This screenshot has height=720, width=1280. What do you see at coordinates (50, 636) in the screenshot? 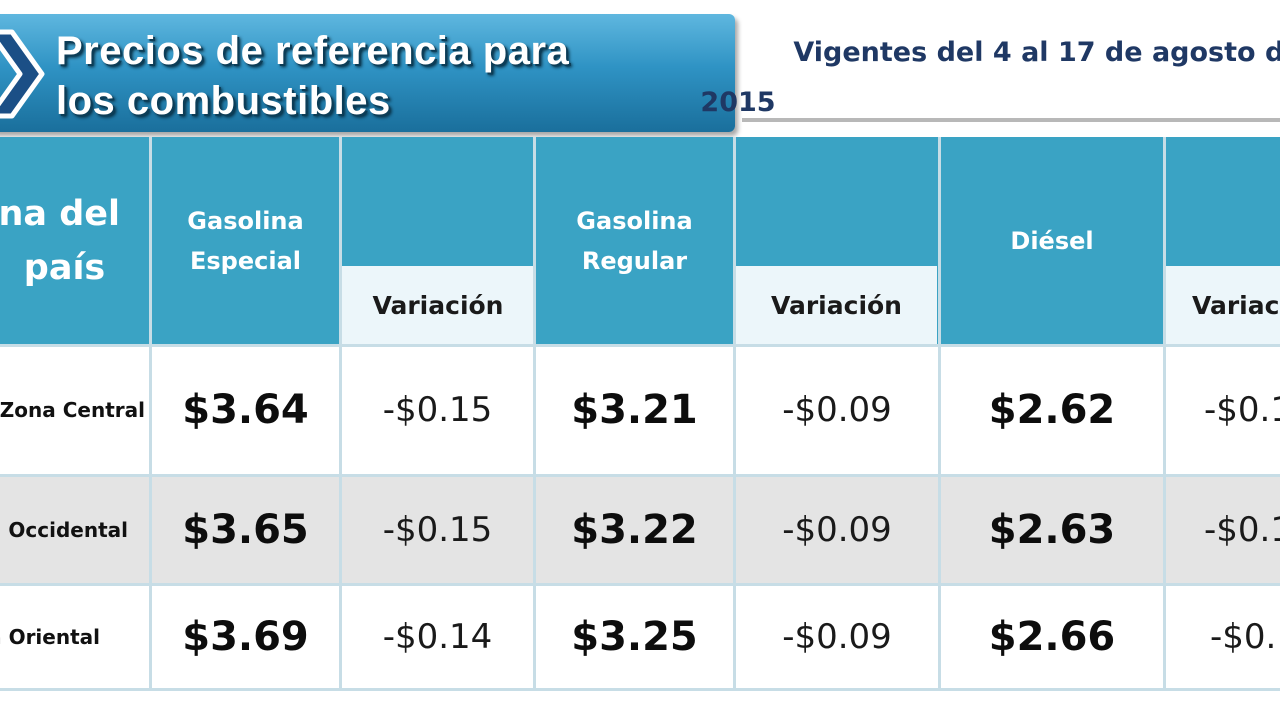
I see `zone-label-oriental: Zona Oriental` at bounding box center [50, 636].